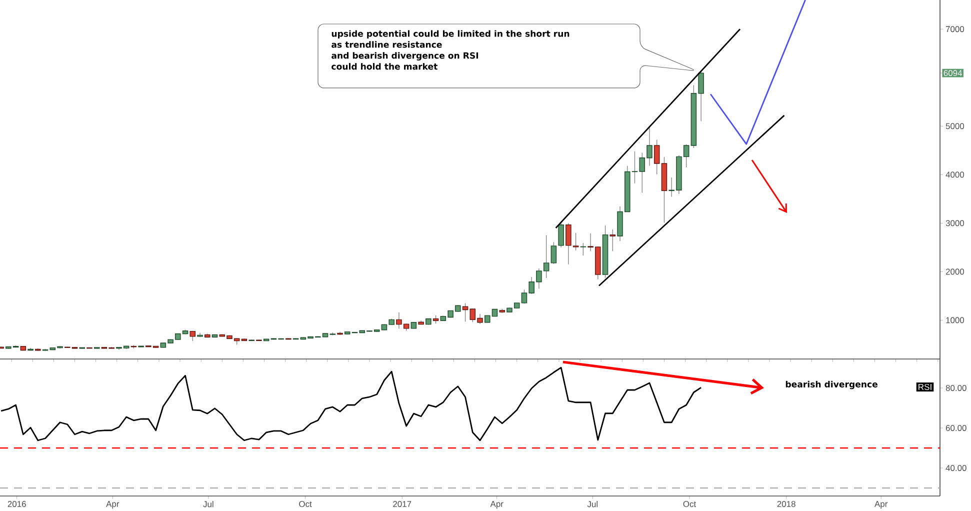  I want to click on annotation: as trendline resistance, so click(387, 44).